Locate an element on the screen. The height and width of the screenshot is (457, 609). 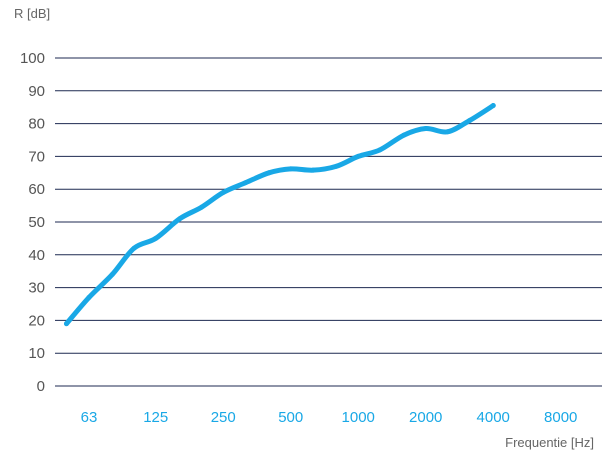
x-tick-label: 63 is located at coordinates (89, 417).